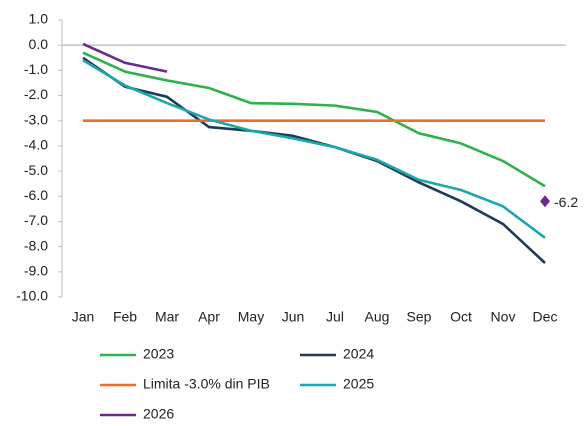 The width and height of the screenshot is (584, 426). What do you see at coordinates (125, 317) in the screenshot?
I see `x-tick-label: Feb` at bounding box center [125, 317].